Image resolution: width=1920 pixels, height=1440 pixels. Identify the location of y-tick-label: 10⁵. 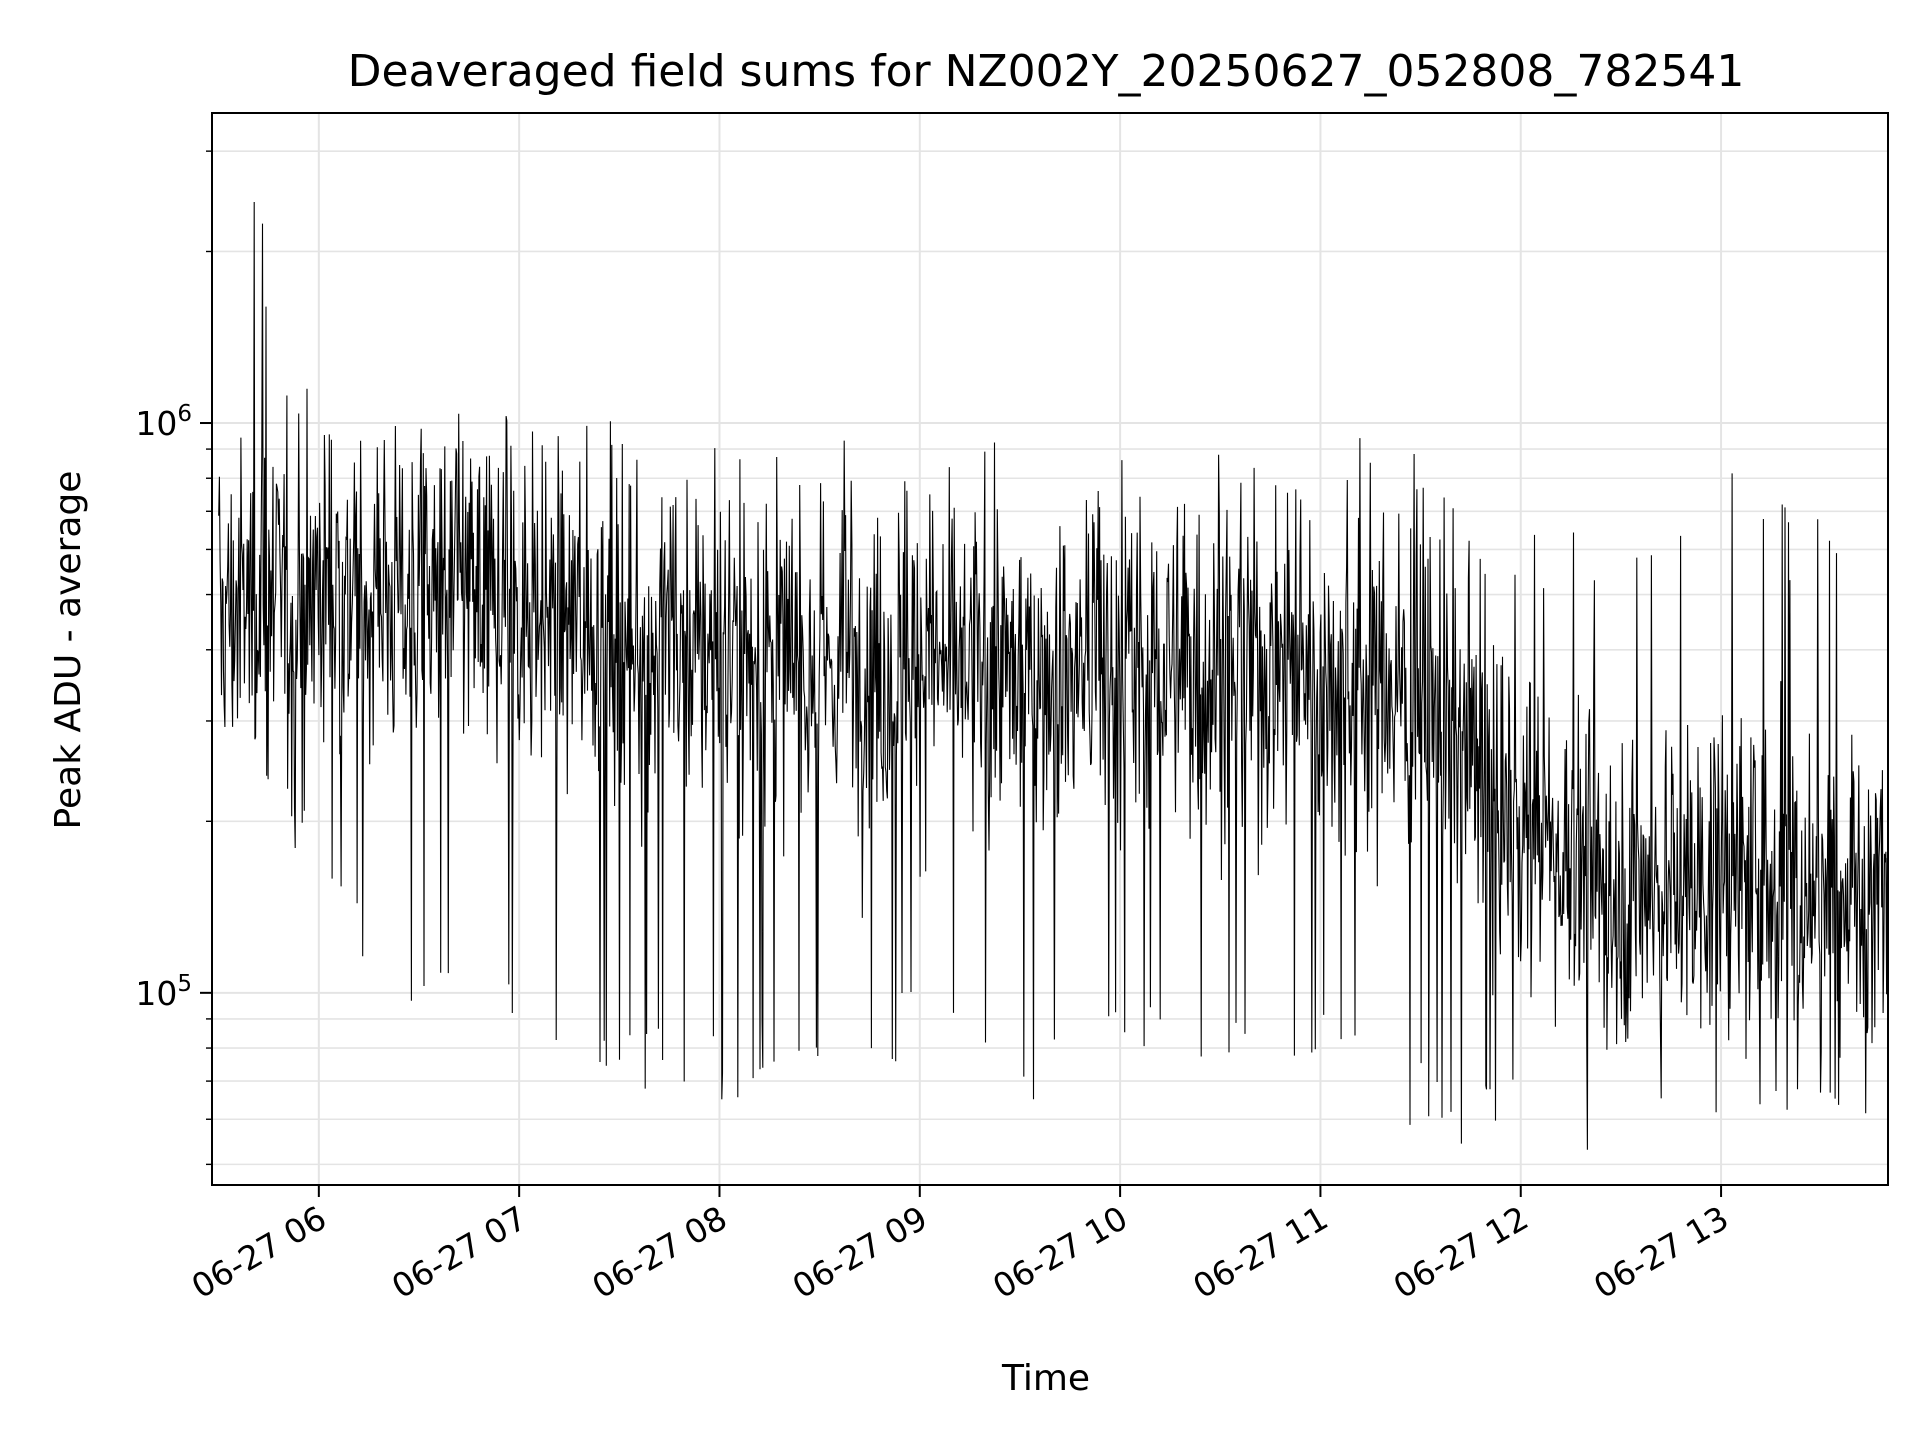
(163, 992).